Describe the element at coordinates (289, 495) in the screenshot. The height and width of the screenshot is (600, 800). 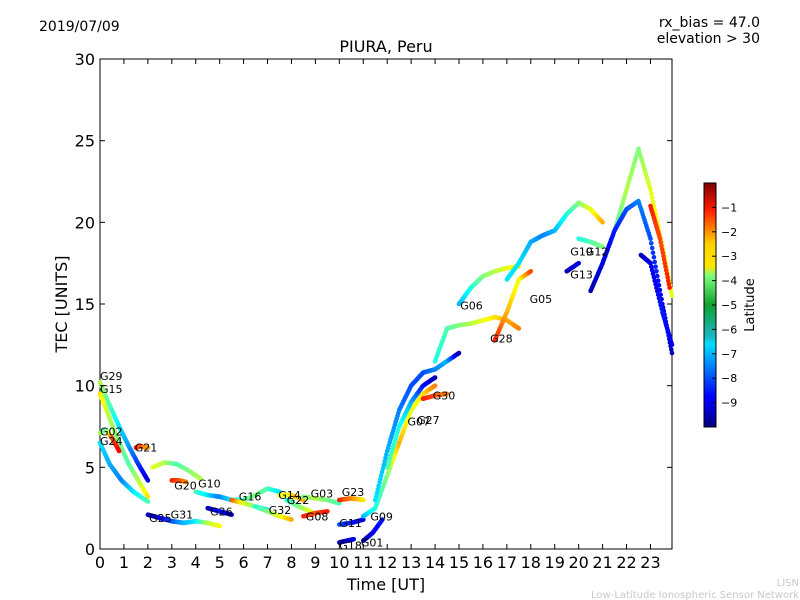
I see `satellite-label: G14` at that location.